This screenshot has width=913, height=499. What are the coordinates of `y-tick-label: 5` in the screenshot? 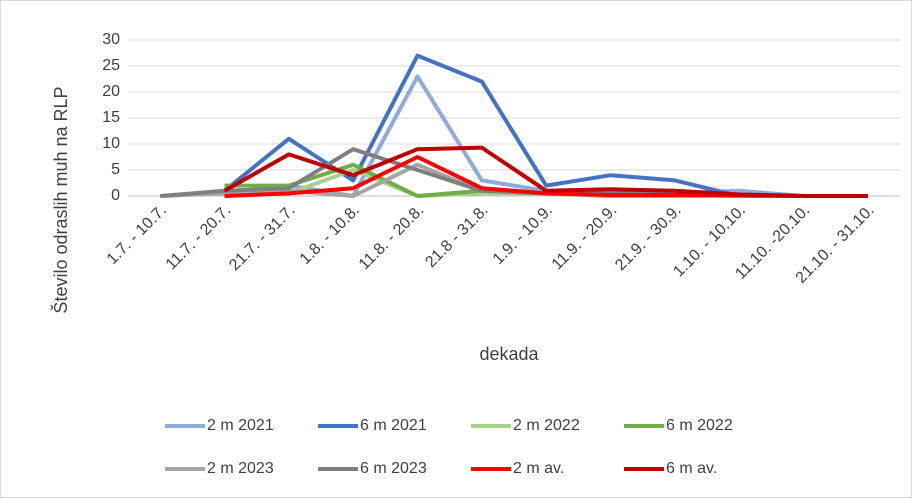 It's located at (115, 169).